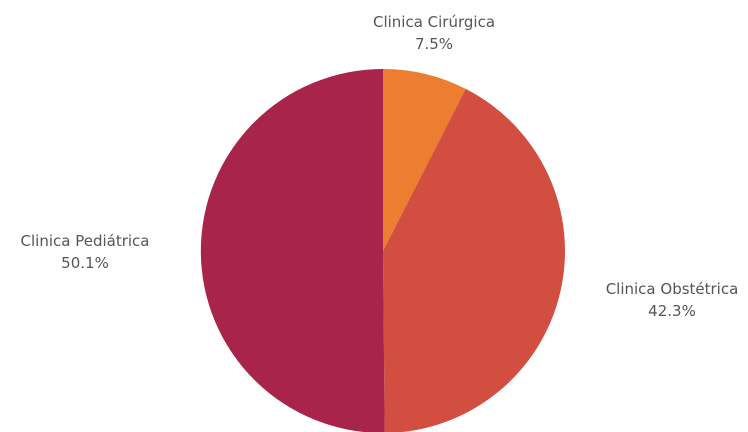 The height and width of the screenshot is (432, 748). What do you see at coordinates (672, 300) in the screenshot?
I see `slice-label-obstetrica: Clinica Obstétrica 42.3%` at bounding box center [672, 300].